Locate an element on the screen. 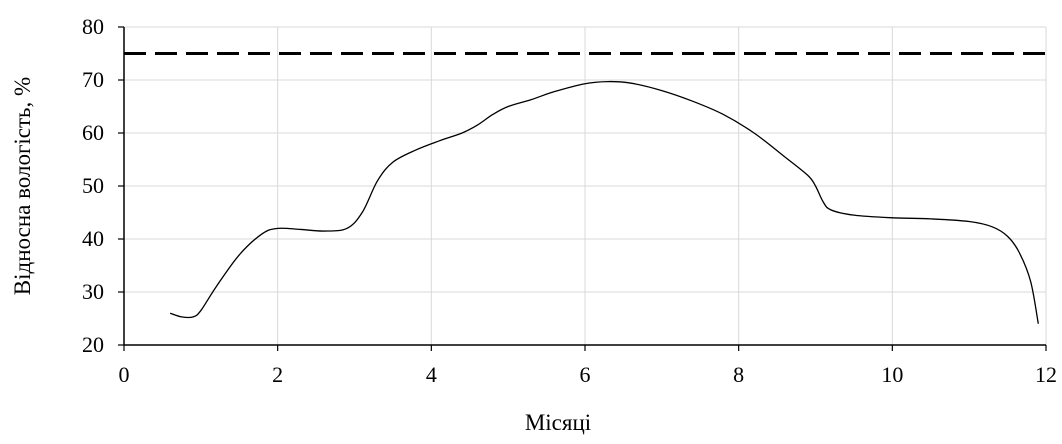 The width and height of the screenshot is (1062, 444). y-tick-label: 40 is located at coordinates (93, 238).